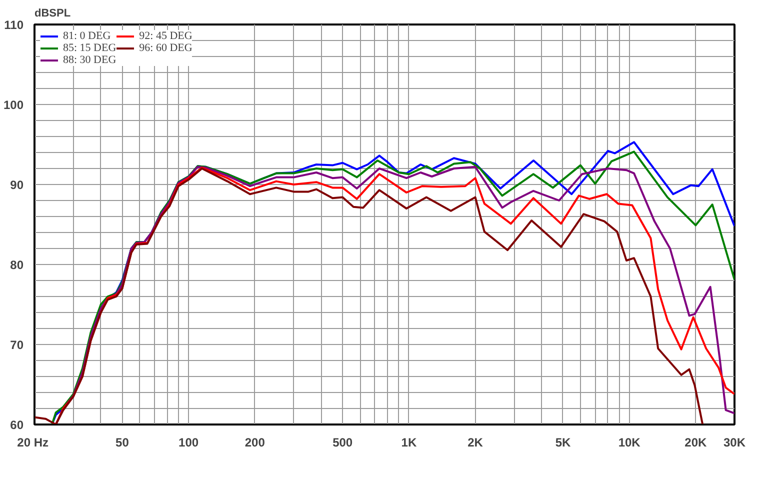 This screenshot has height=495, width=763. What do you see at coordinates (188, 443) in the screenshot?
I see `x-tick-label: 100` at bounding box center [188, 443].